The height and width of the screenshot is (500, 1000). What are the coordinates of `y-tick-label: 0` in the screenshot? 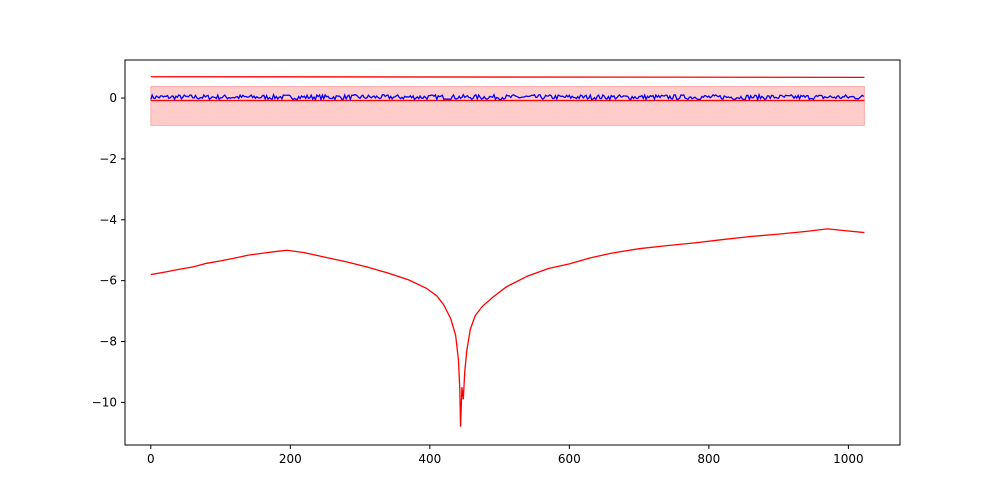 It's located at (113, 98).